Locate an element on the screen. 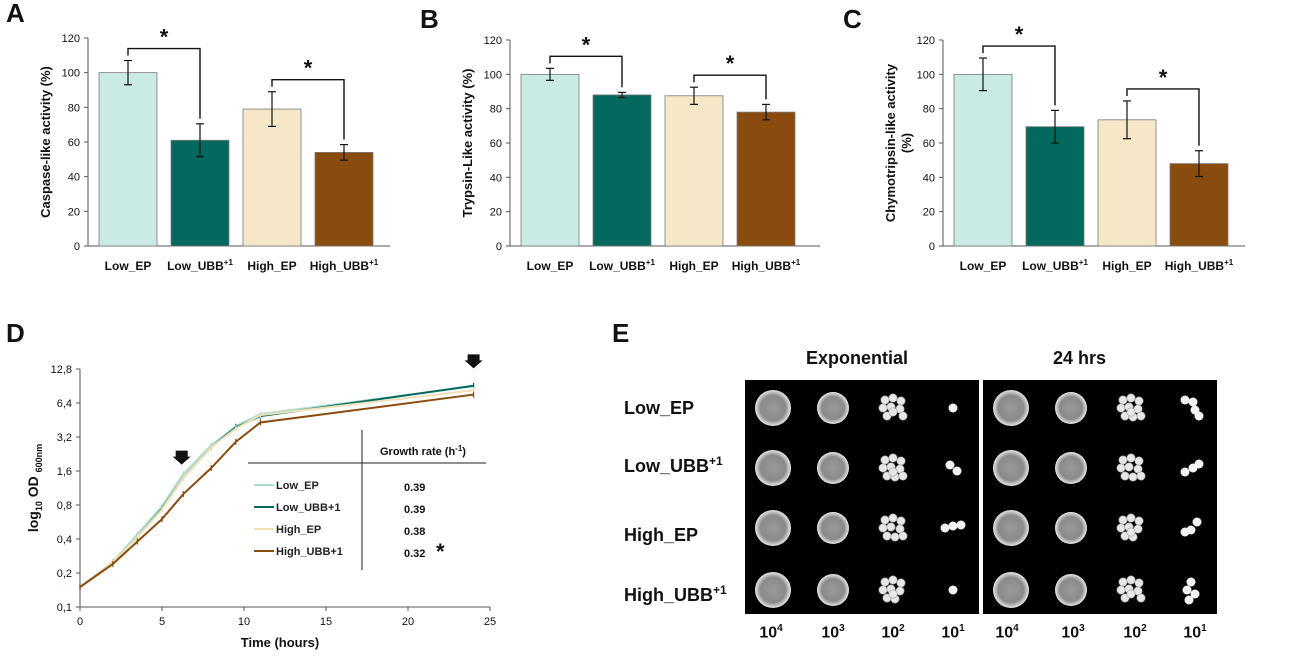 The image size is (1300, 657). legend-label: Low_UBB+1 is located at coordinates (308, 508).